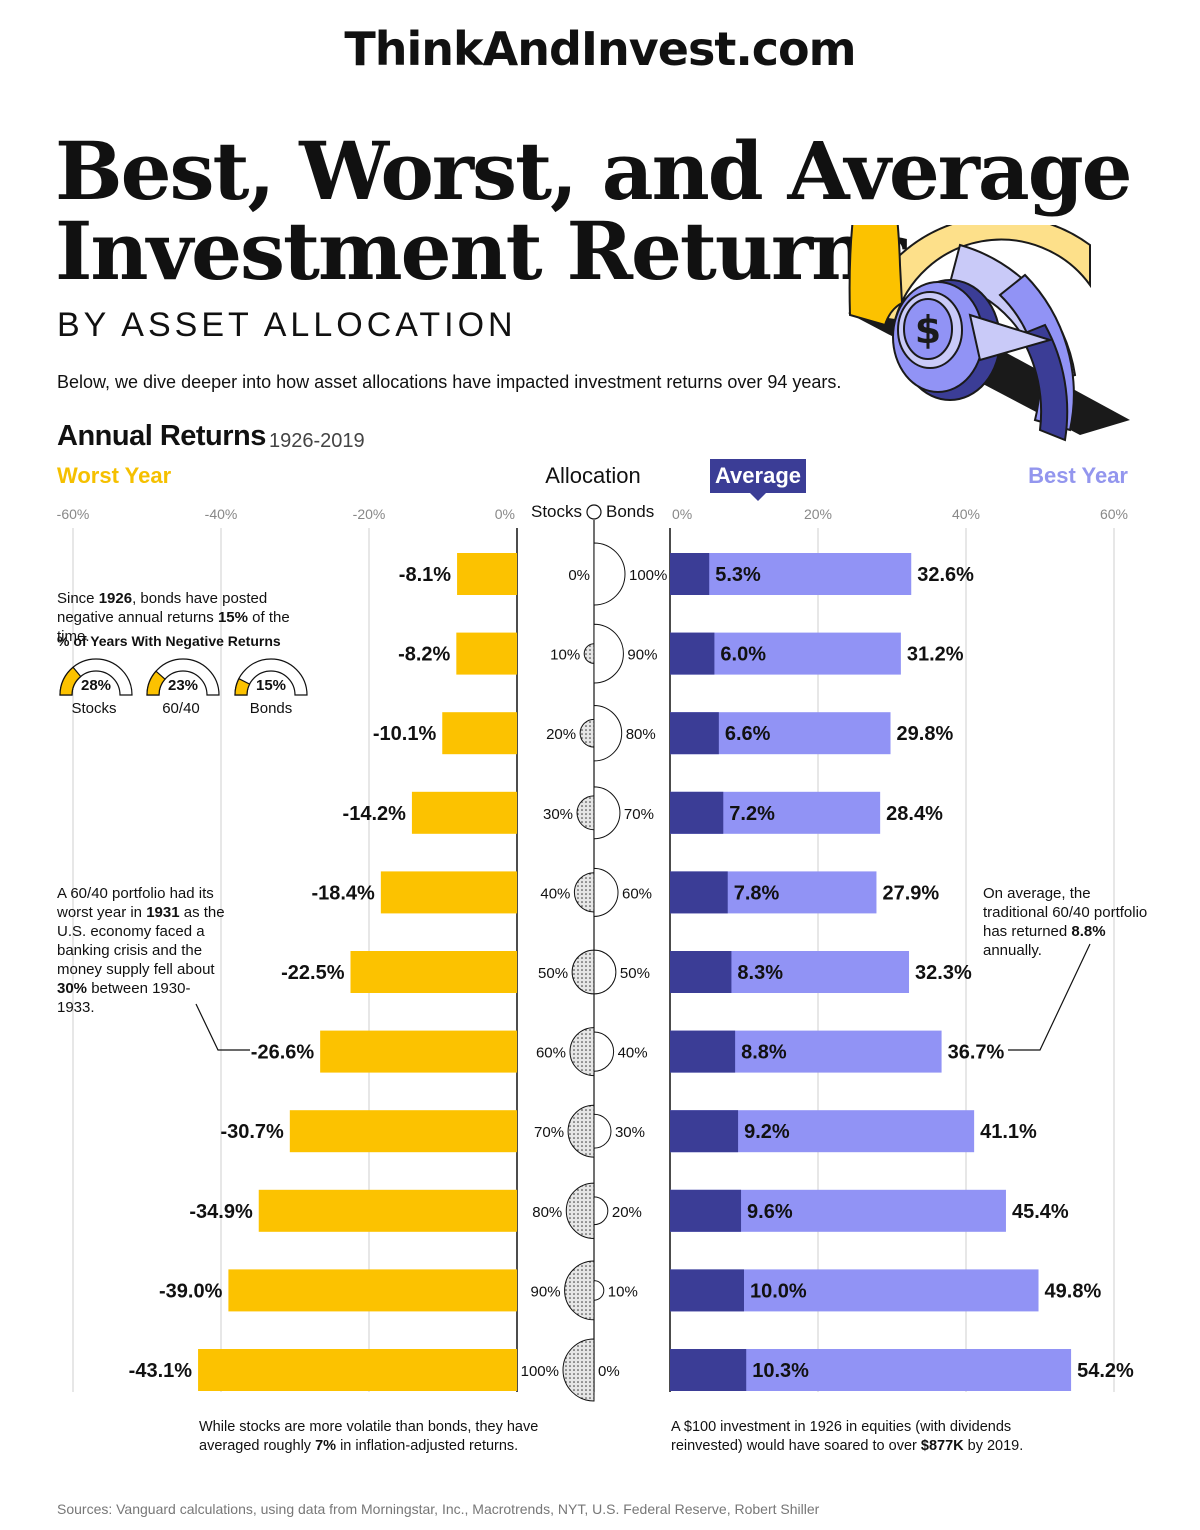 This screenshot has width=1200, height=1530. What do you see at coordinates (1088, 931) in the screenshot?
I see `note-avg: 8.8%` at bounding box center [1088, 931].